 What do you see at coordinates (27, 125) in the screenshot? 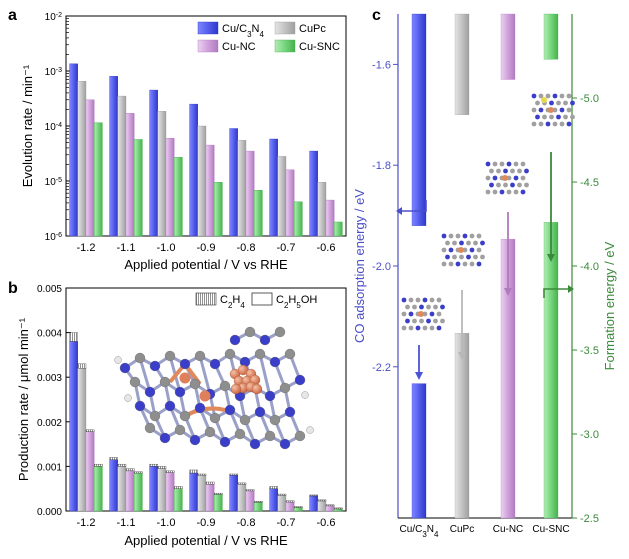
I see `panel-a-ylabel: Evolution rate / min⁻¹` at bounding box center [27, 125].